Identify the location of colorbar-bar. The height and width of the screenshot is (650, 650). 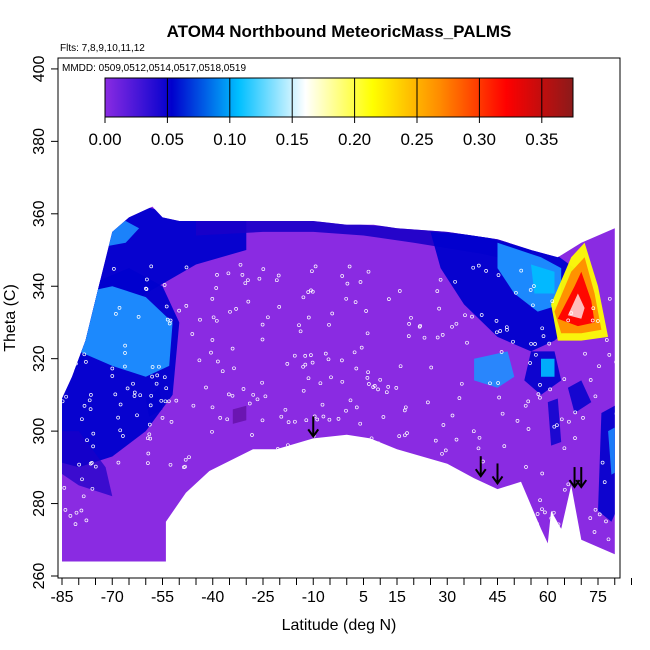
(339, 97).